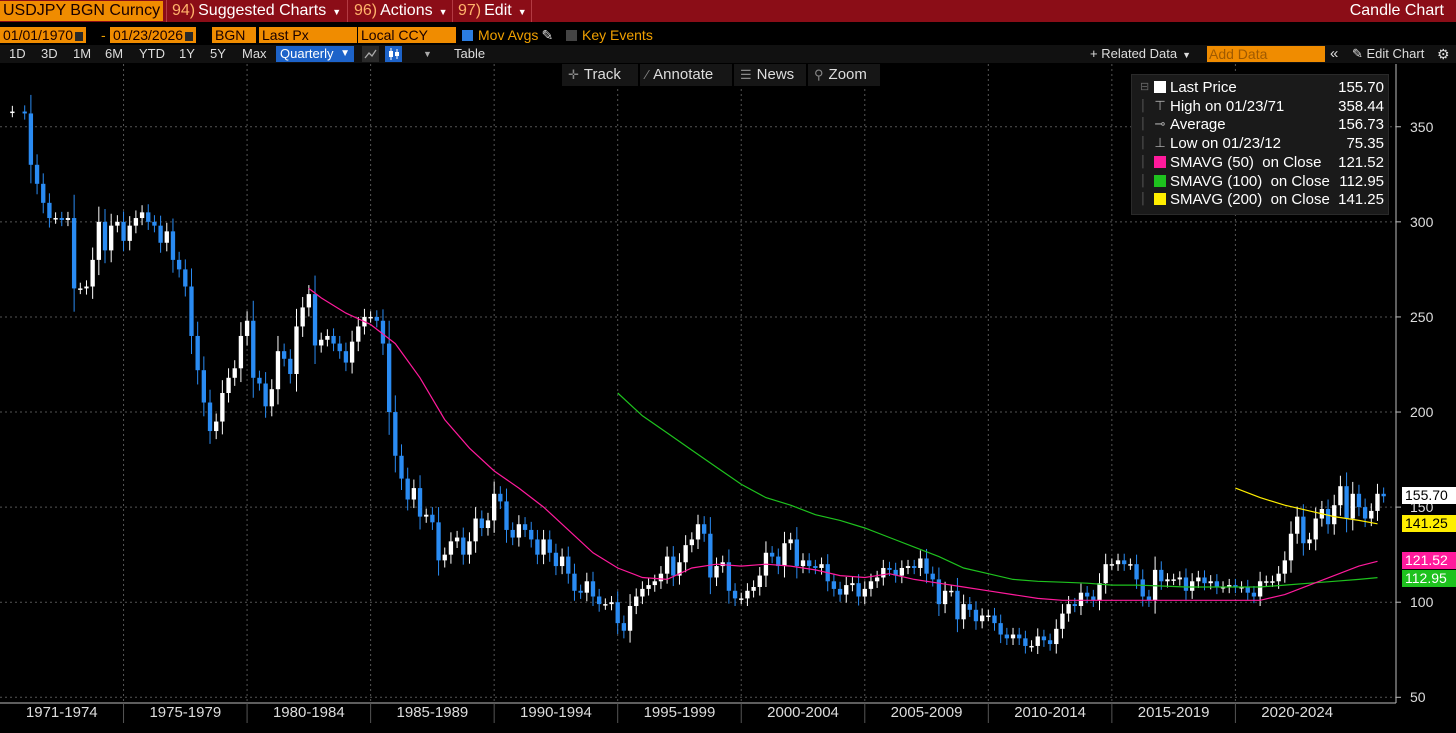  I want to click on suggested-charts-menu: 94) Suggested Charts ▼, so click(256, 11).